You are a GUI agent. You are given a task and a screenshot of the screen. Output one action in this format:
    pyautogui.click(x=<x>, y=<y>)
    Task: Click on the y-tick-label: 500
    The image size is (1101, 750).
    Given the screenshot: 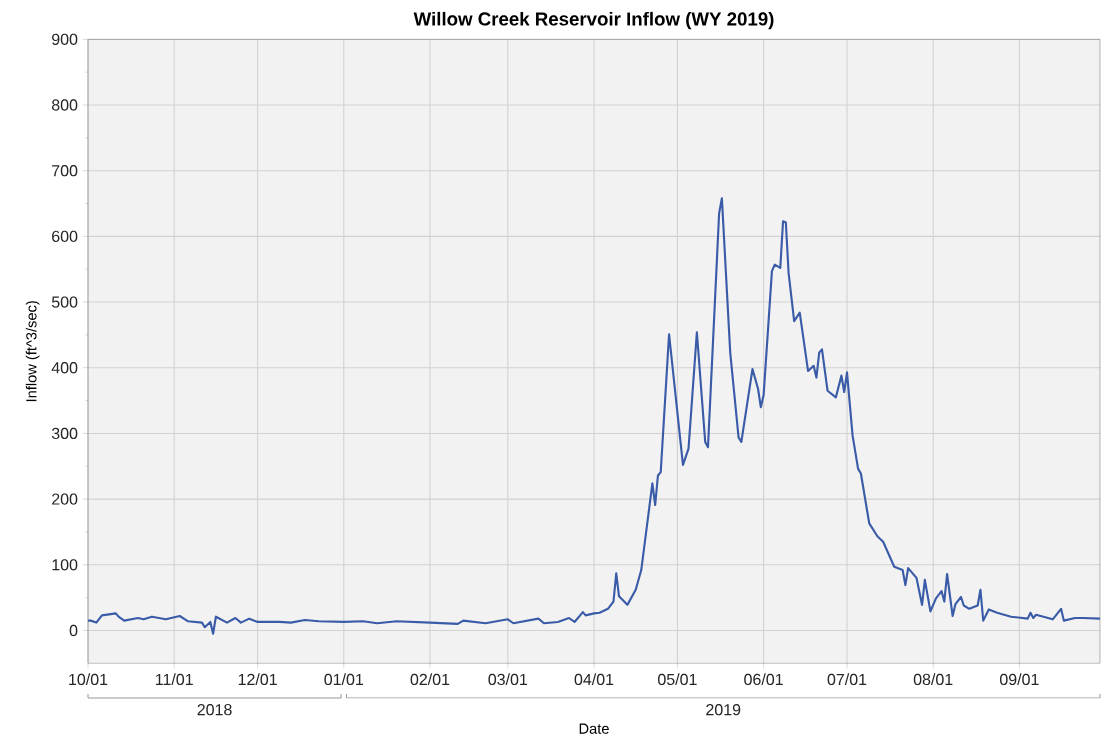 What is the action you would take?
    pyautogui.click(x=64, y=302)
    